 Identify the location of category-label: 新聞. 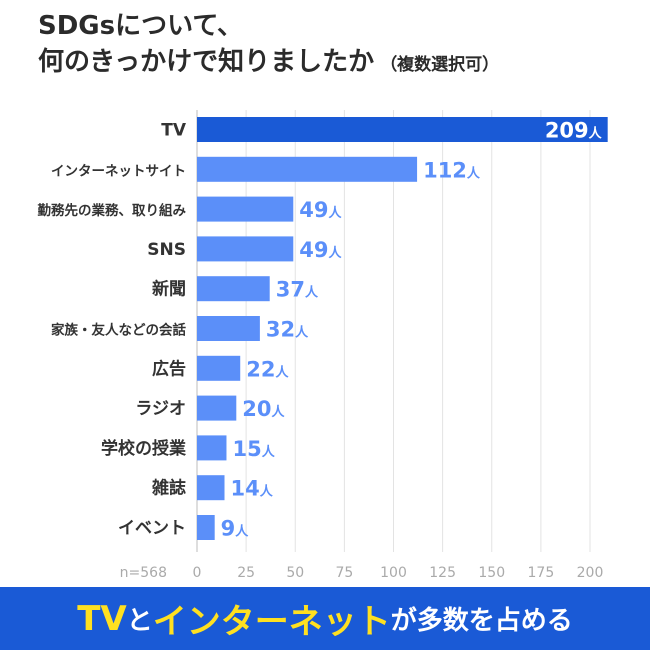
(169, 289).